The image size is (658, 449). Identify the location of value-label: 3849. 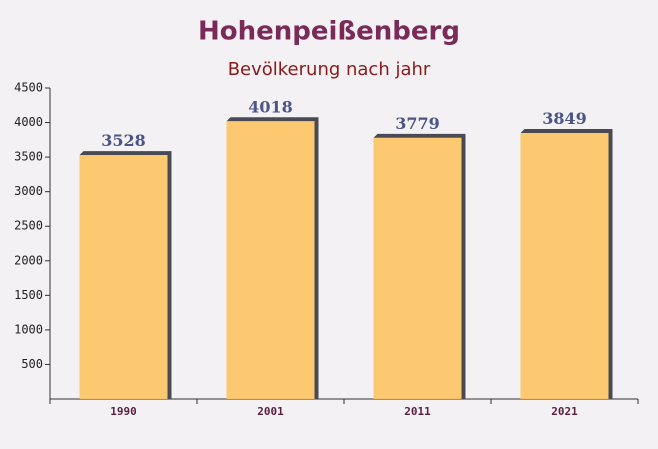
(564, 118).